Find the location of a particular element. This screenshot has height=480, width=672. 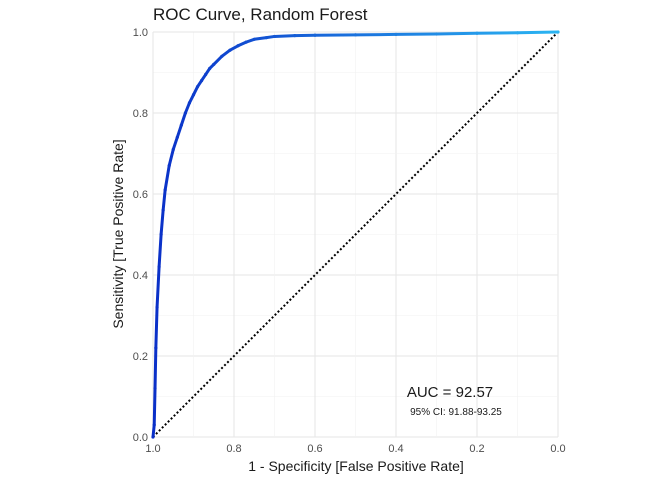

x-tick-label: 0.2 is located at coordinates (476, 449).